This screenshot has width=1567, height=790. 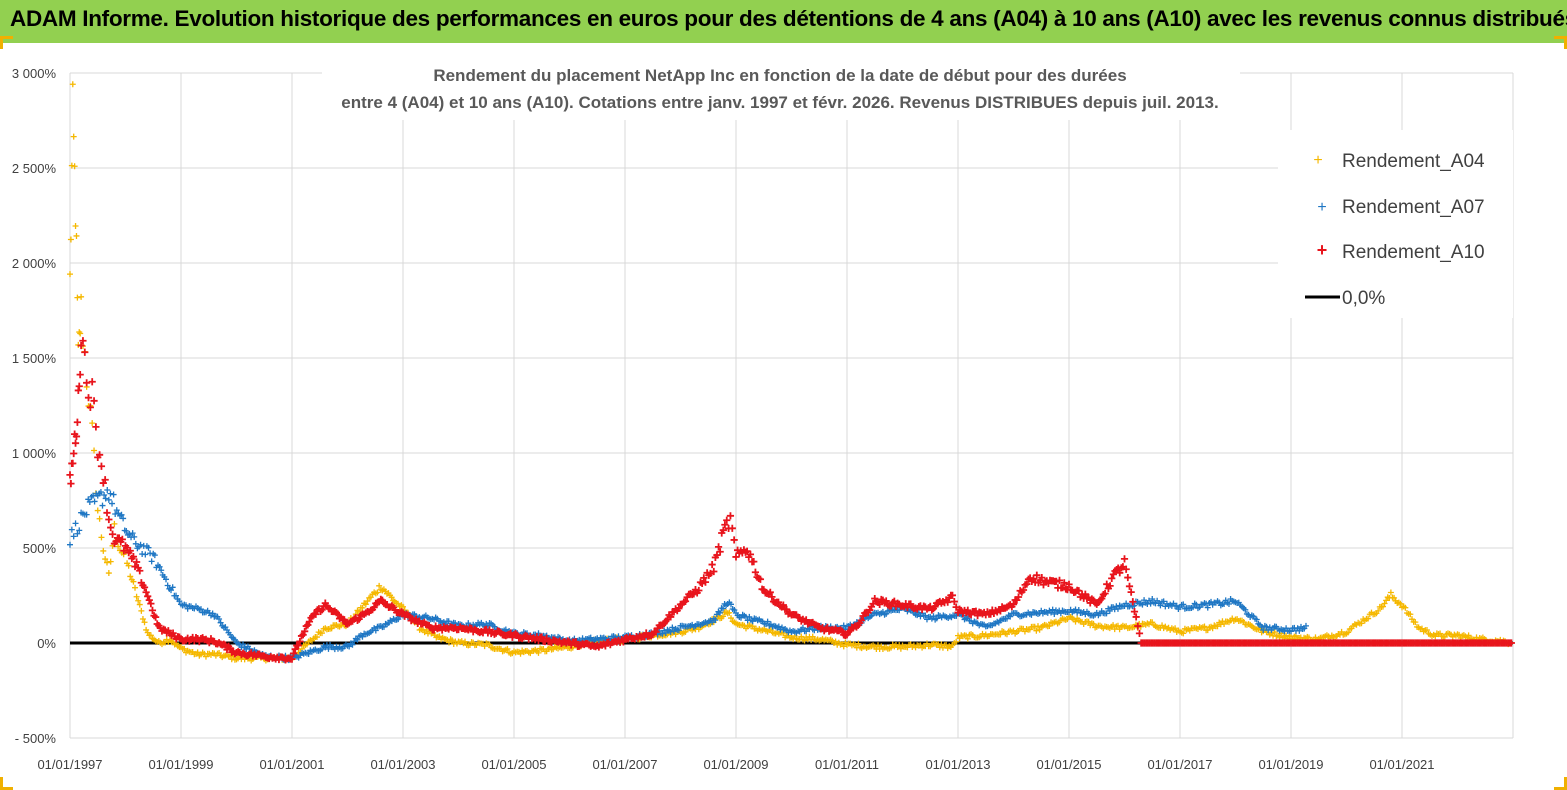 What do you see at coordinates (513, 764) in the screenshot?
I see `x-tick-label: 01/01/2005` at bounding box center [513, 764].